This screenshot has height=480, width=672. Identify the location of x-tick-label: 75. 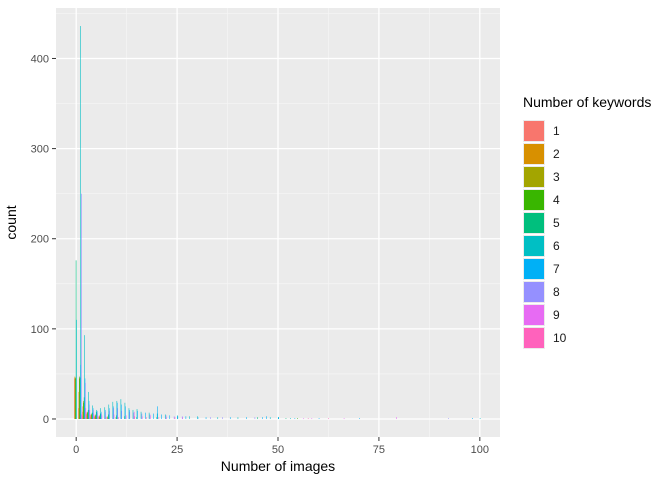
(379, 450).